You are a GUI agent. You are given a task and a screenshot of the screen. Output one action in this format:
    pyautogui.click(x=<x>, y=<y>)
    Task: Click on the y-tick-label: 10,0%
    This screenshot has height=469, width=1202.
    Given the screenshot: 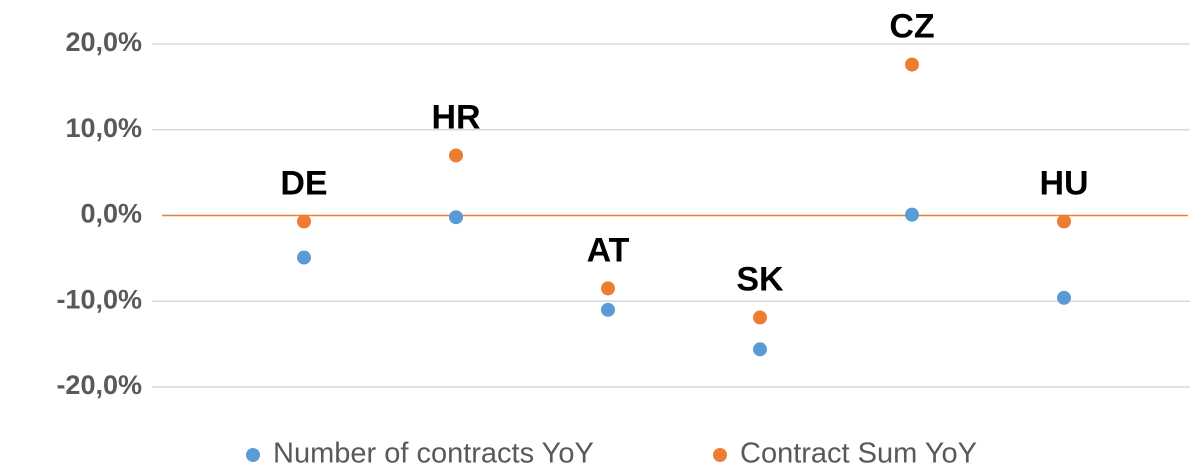 What is the action you would take?
    pyautogui.click(x=103, y=128)
    